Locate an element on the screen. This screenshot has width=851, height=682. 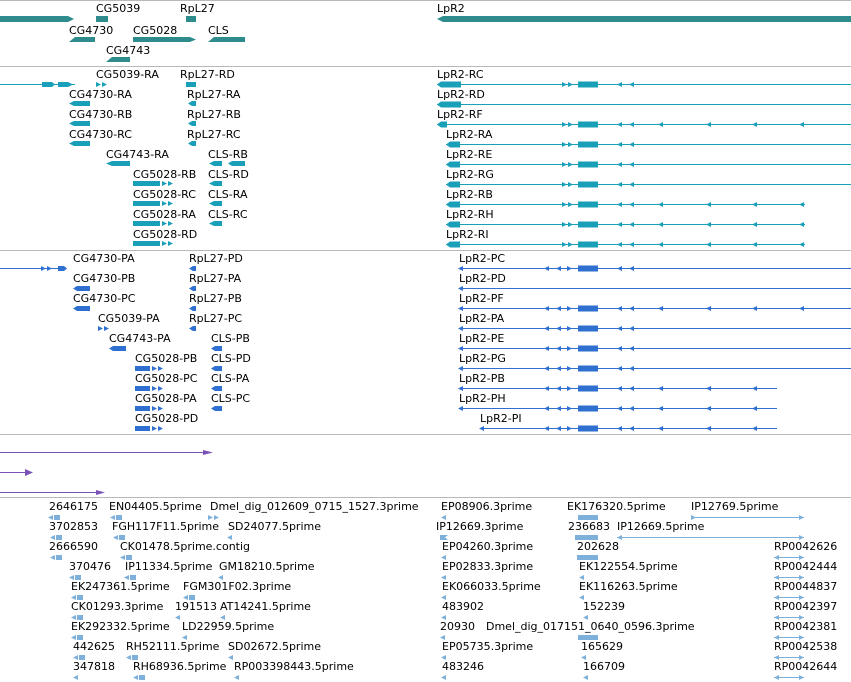
transcript-label: CLS-RB is located at coordinates (228, 154).